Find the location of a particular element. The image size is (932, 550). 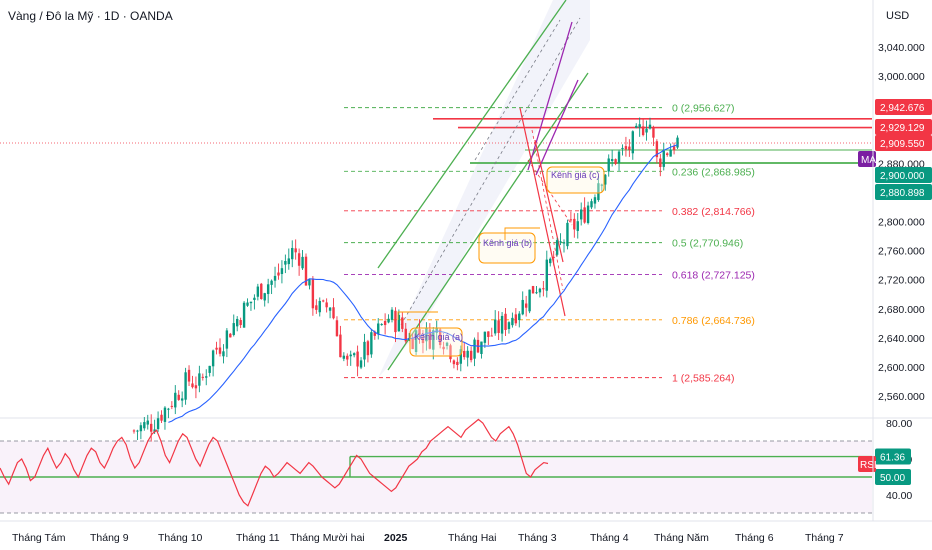

channel-lower-line is located at coordinates (488, 221).